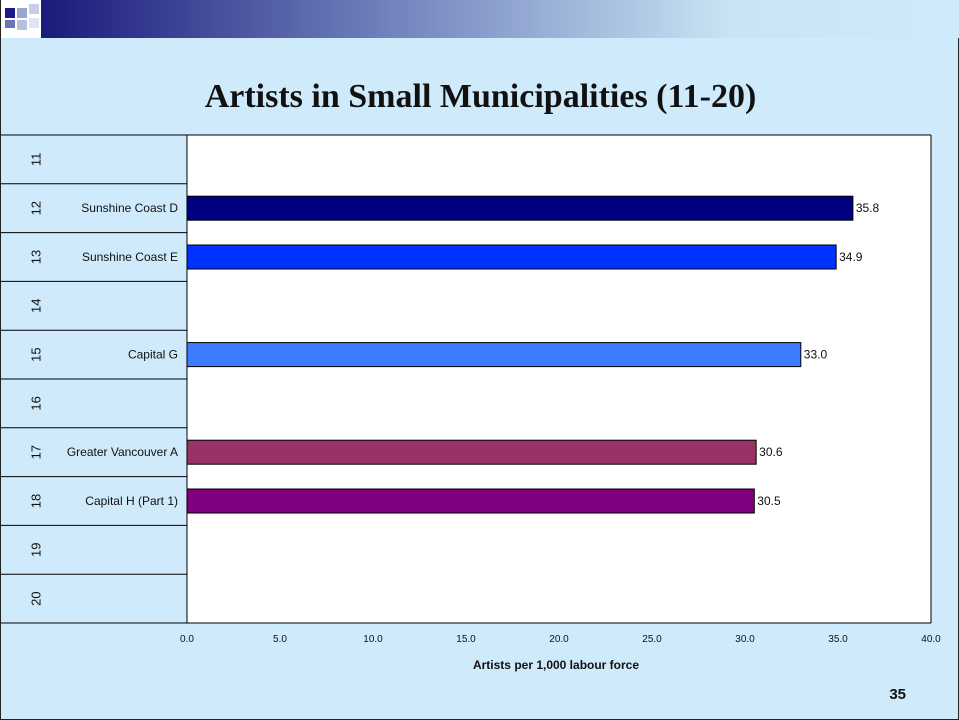  I want to click on x-axis-label: Artists per 1,000 labour force, so click(556, 665).